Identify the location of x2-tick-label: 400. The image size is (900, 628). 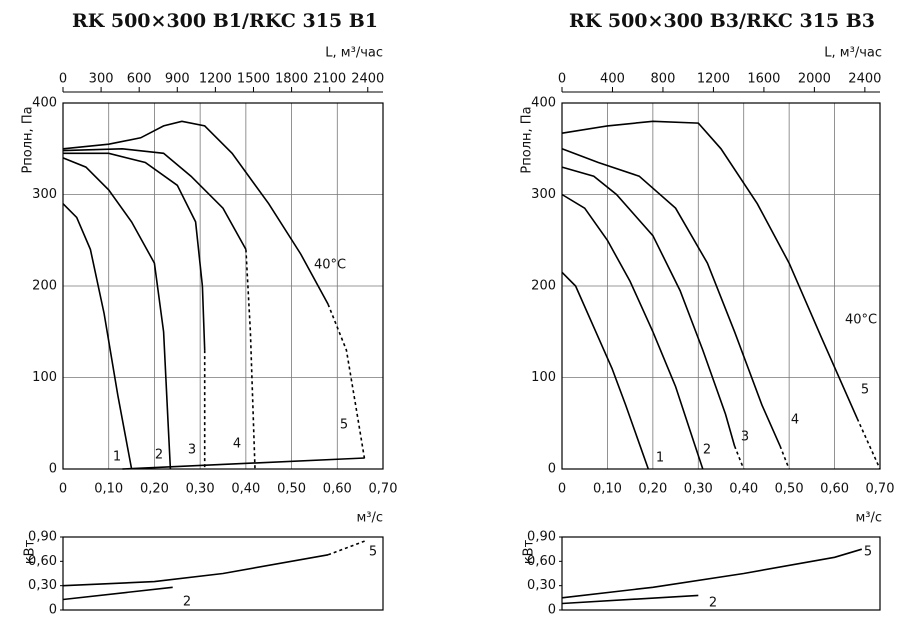
(612, 79).